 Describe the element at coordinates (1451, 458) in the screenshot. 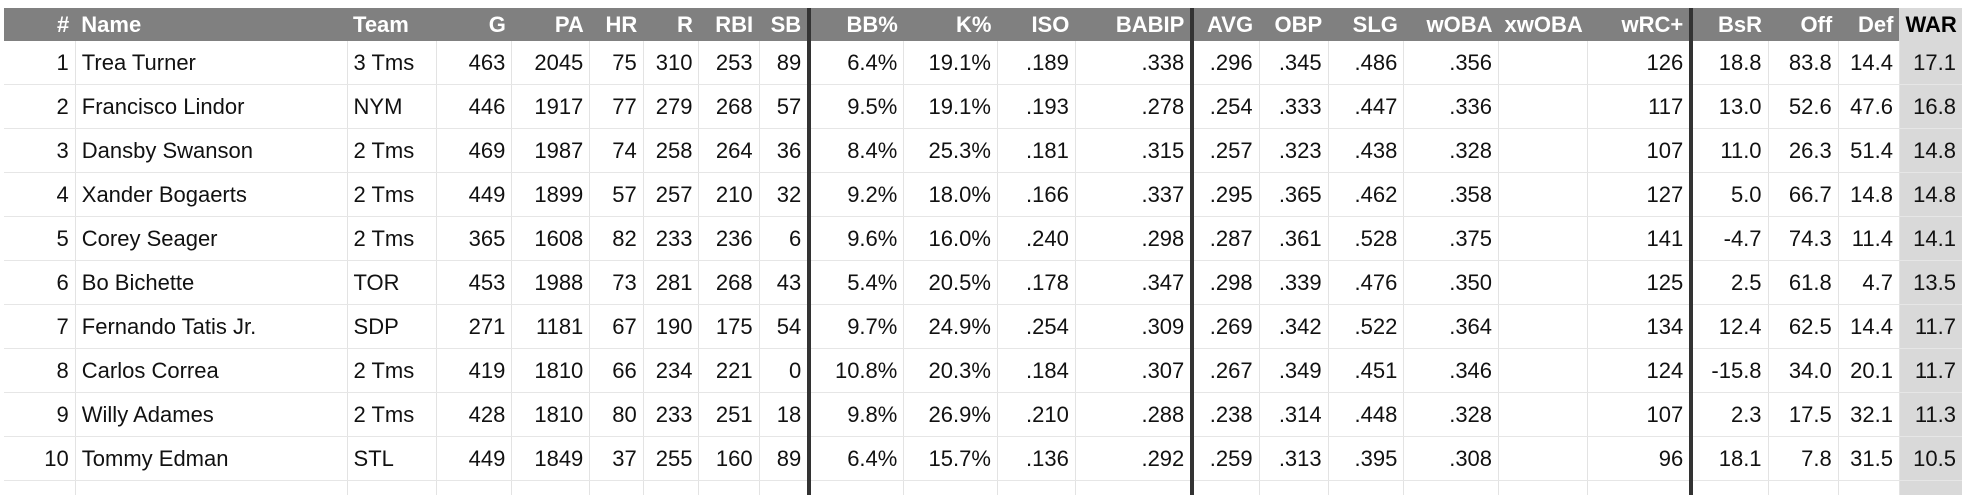

I see `cell-woba: .308` at that location.